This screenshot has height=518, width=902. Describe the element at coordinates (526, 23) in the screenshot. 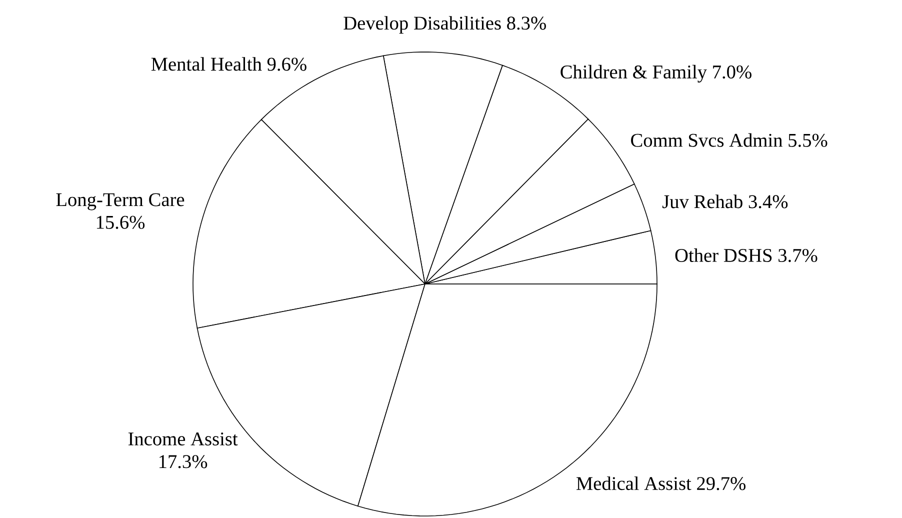

I see `data-label: 8.3%` at that location.